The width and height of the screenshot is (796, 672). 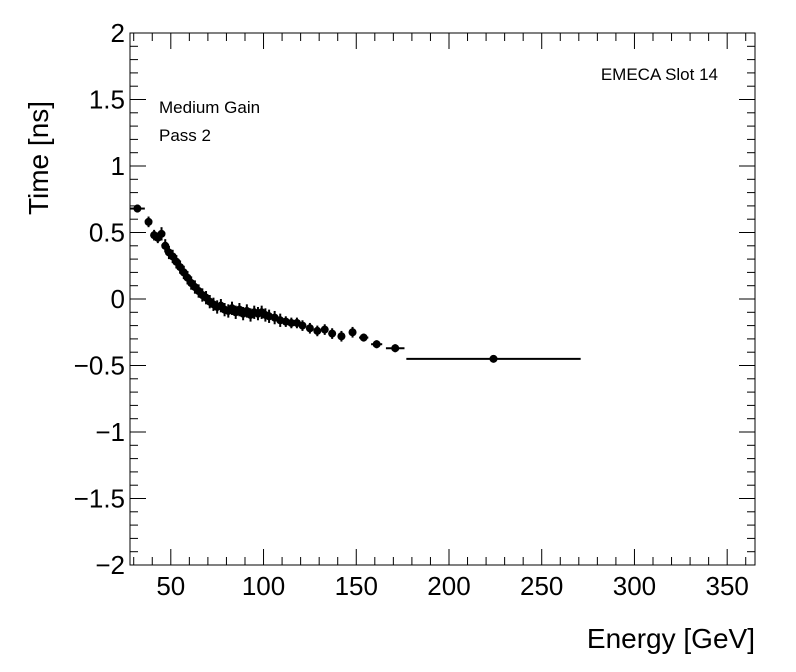 I want to click on y-tick-label: −1, so click(x=110, y=432).